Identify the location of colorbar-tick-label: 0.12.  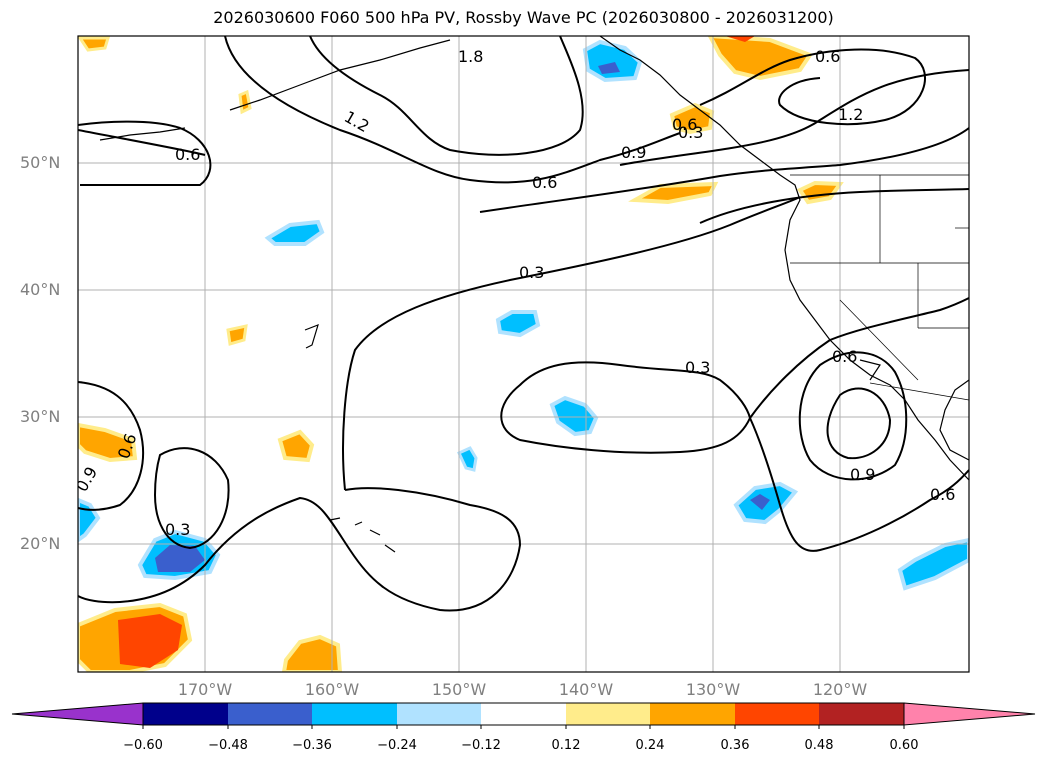
(566, 745).